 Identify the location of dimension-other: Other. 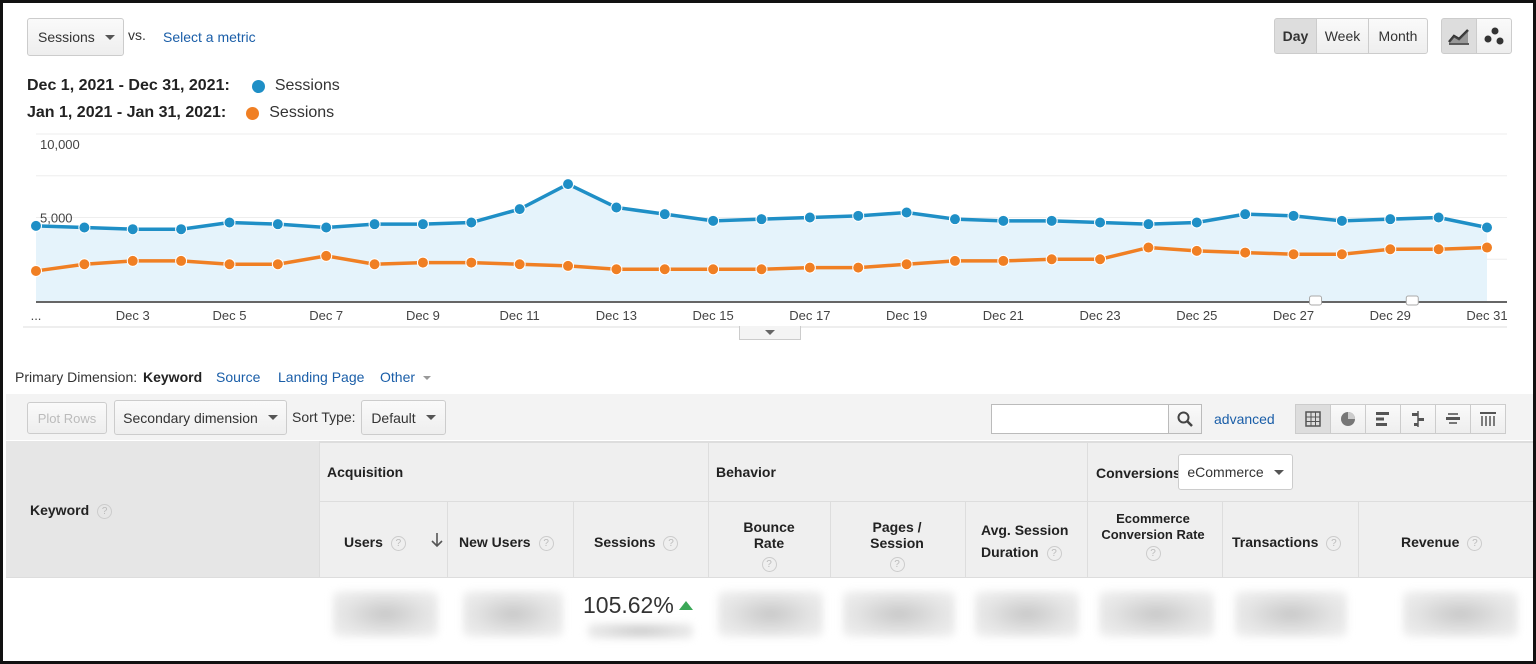
(405, 377).